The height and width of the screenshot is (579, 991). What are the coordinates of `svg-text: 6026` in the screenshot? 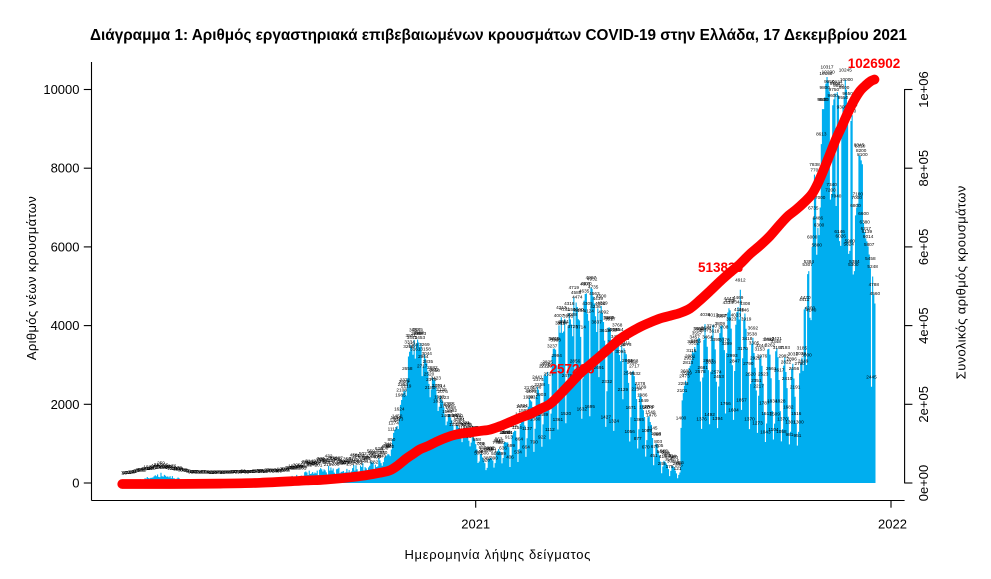 It's located at (840, 236).